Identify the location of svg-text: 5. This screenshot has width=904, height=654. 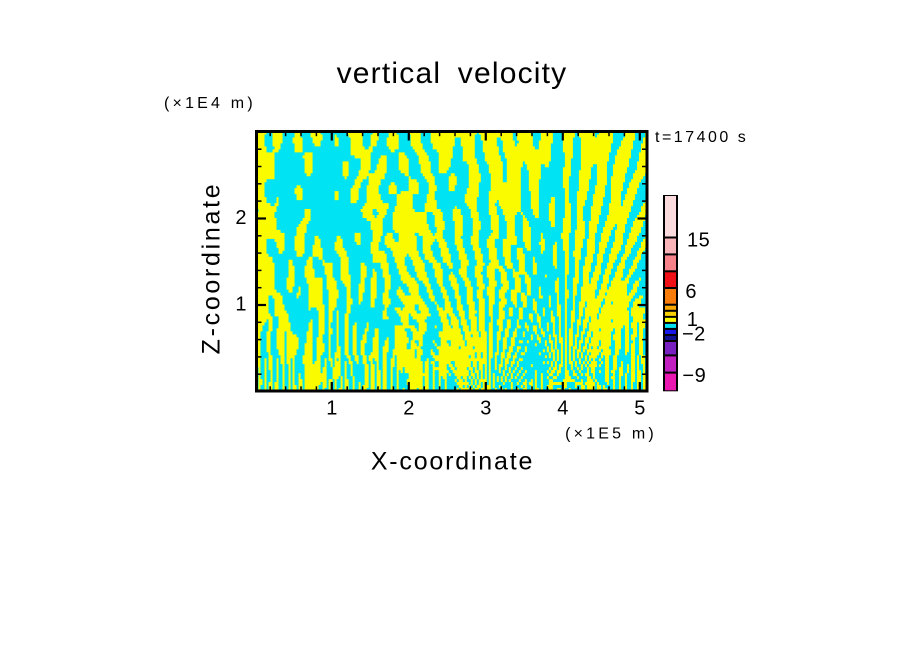
(639, 409).